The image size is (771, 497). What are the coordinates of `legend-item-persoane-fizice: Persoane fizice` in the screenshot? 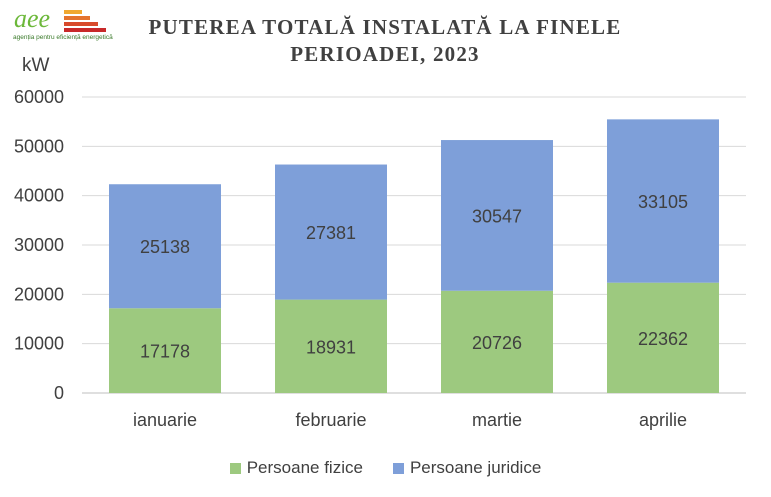 It's located at (296, 468).